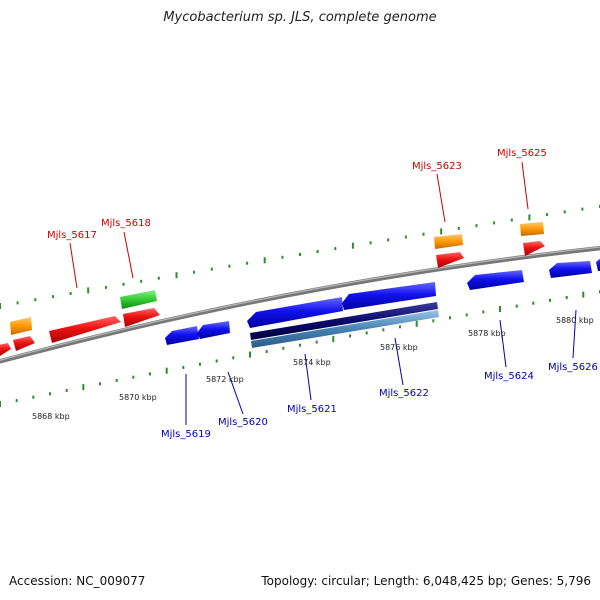  What do you see at coordinates (186, 434) in the screenshot?
I see `gene-label: Mjls_5619` at bounding box center [186, 434].